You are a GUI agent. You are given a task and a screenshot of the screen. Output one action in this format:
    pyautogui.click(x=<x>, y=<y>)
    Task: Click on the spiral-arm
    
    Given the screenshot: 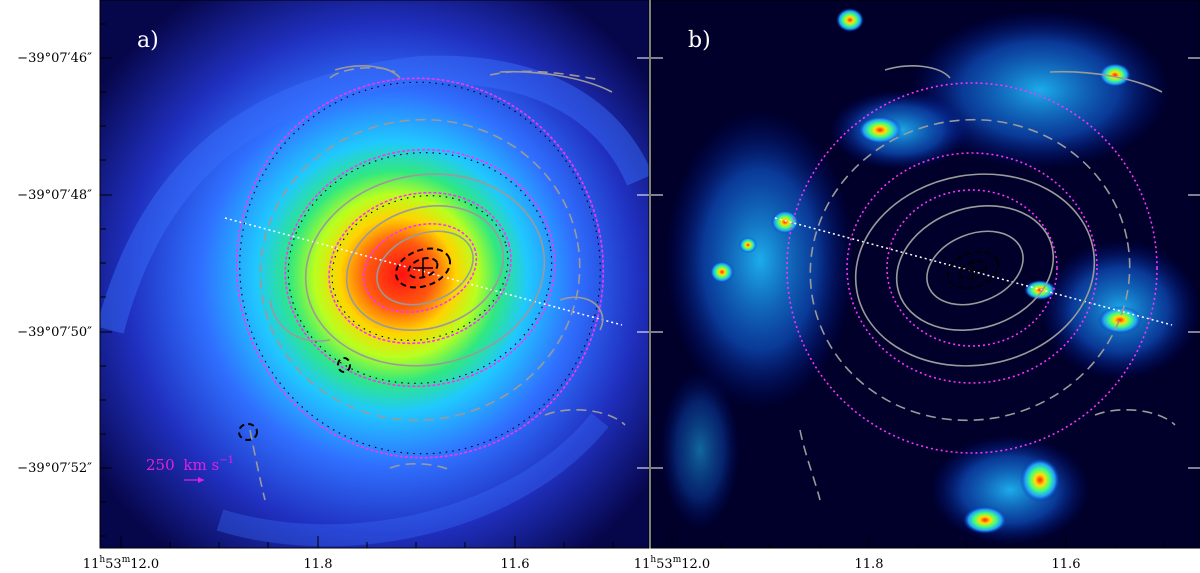 What is the action you would take?
    pyautogui.click(x=412, y=480)
    